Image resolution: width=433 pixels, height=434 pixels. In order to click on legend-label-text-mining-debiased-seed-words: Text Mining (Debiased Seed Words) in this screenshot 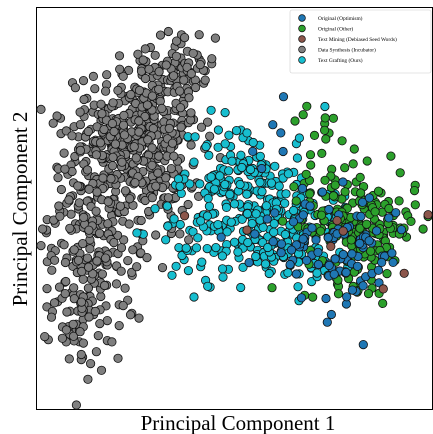, I will do `click(357, 39)`.